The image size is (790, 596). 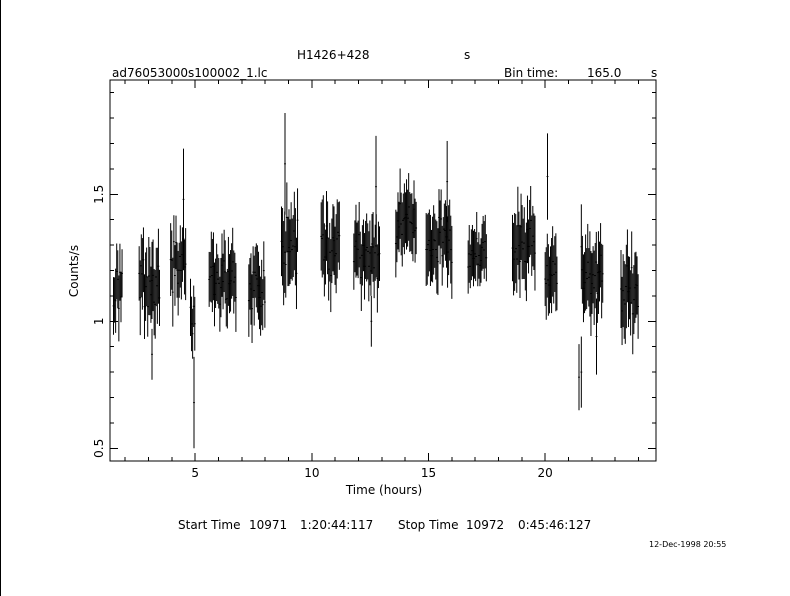 What do you see at coordinates (209, 525) in the screenshot?
I see `start-time-label: Start Time` at bounding box center [209, 525].